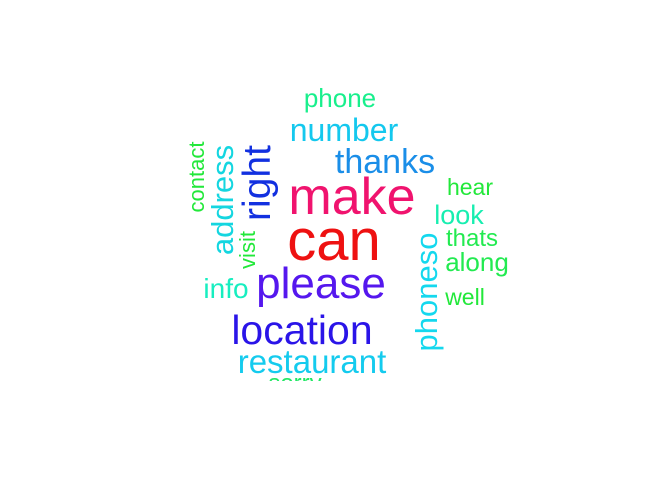  What do you see at coordinates (385, 162) in the screenshot?
I see `word-thanks: thanks` at bounding box center [385, 162].